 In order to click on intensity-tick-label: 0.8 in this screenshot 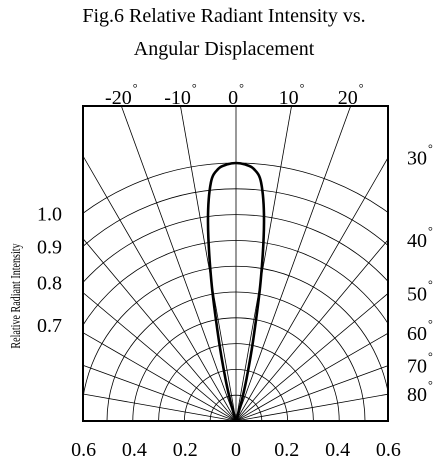, I will do `click(49, 284)`.